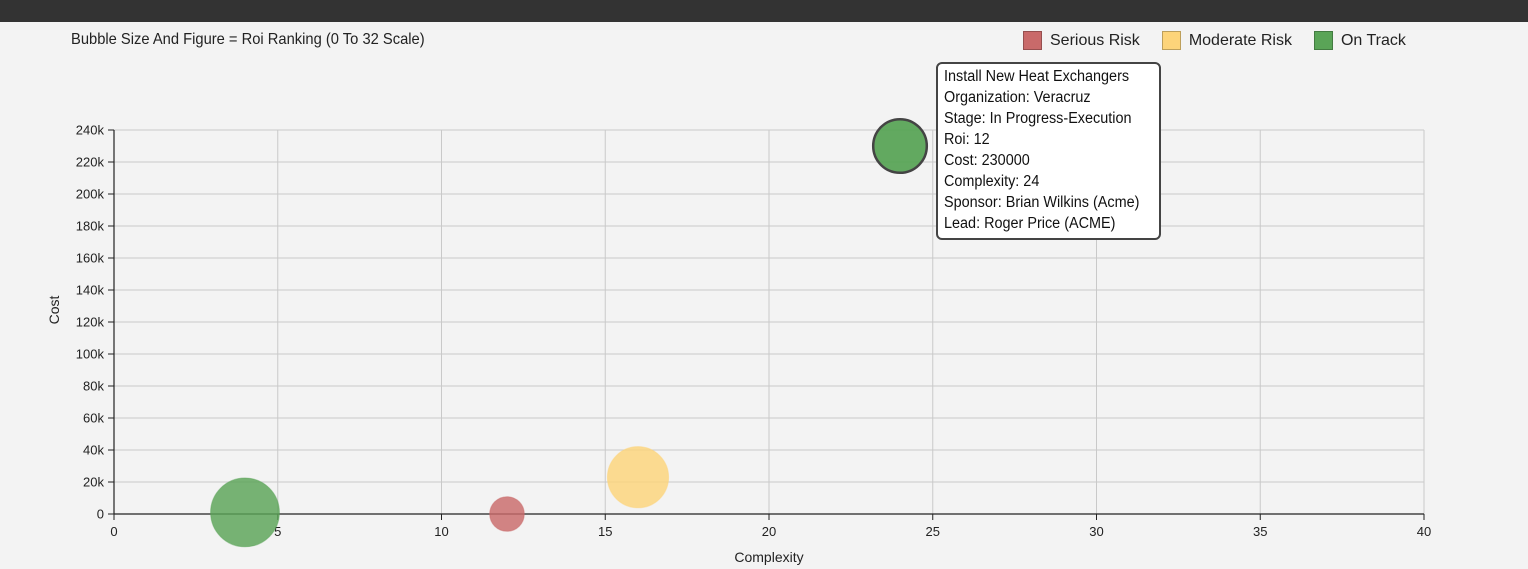  I want to click on legend-swatch-serious-risk, so click(1032, 40).